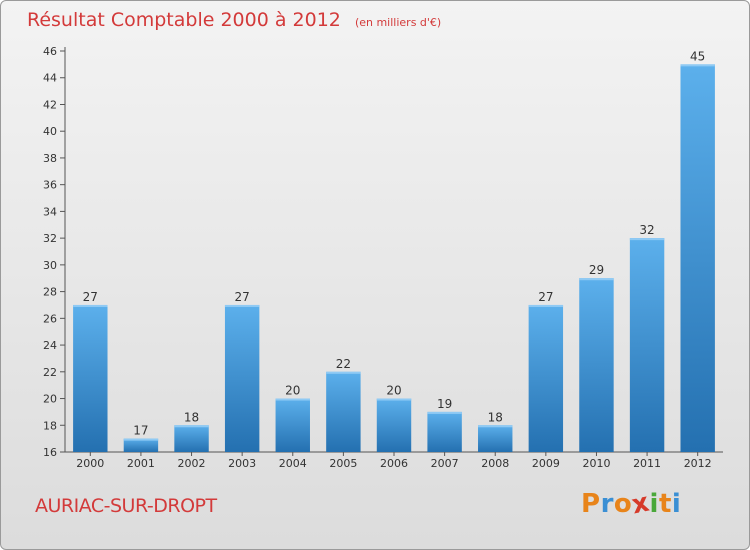  Describe the element at coordinates (50, 345) in the screenshot. I see `y-tick-label: 24` at that location.